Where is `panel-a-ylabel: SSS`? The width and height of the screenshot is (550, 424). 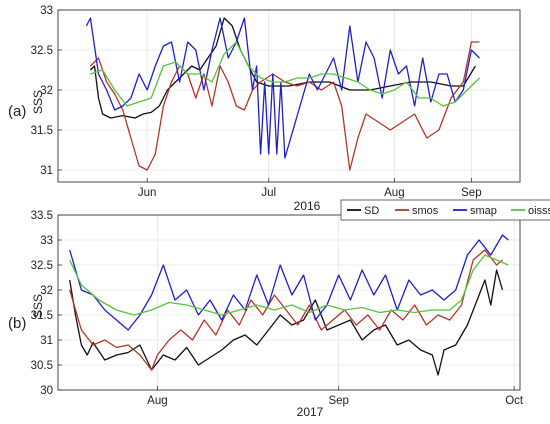 panel-a-ylabel: SSS is located at coordinates (38, 102).